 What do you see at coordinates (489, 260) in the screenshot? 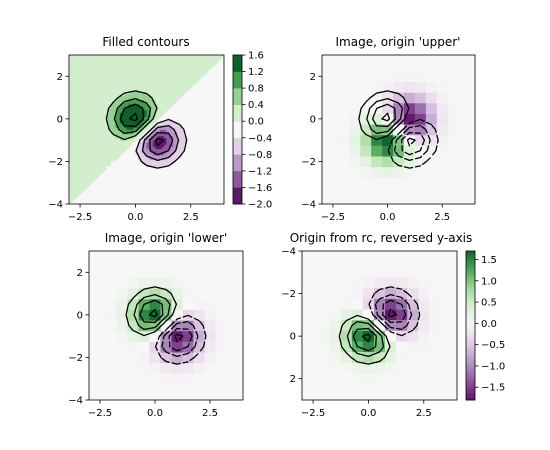
I see `colorbar-tick-label: 1.5` at bounding box center [489, 260].